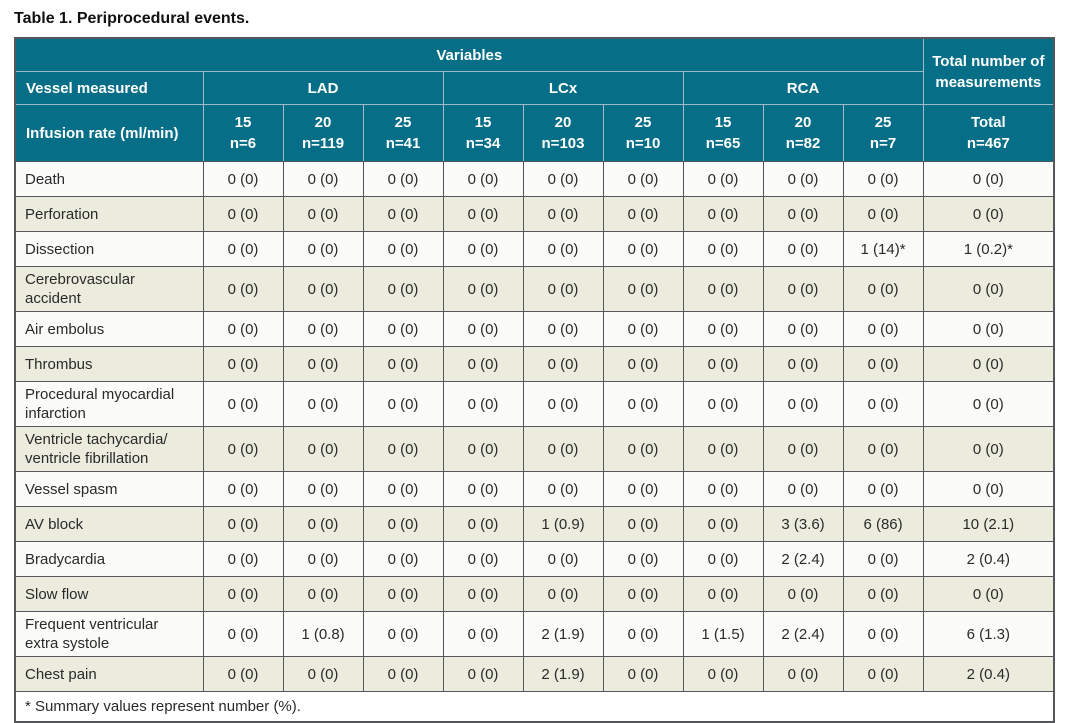  Describe the element at coordinates (109, 674) in the screenshot. I see `row-label: Chest pain` at that location.